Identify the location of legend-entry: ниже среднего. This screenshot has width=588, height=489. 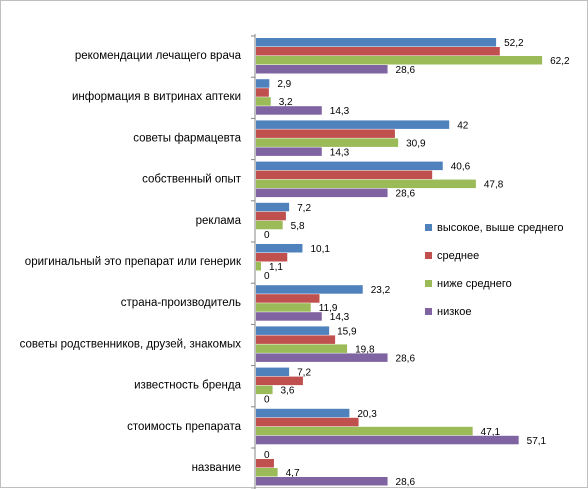
(474, 284).